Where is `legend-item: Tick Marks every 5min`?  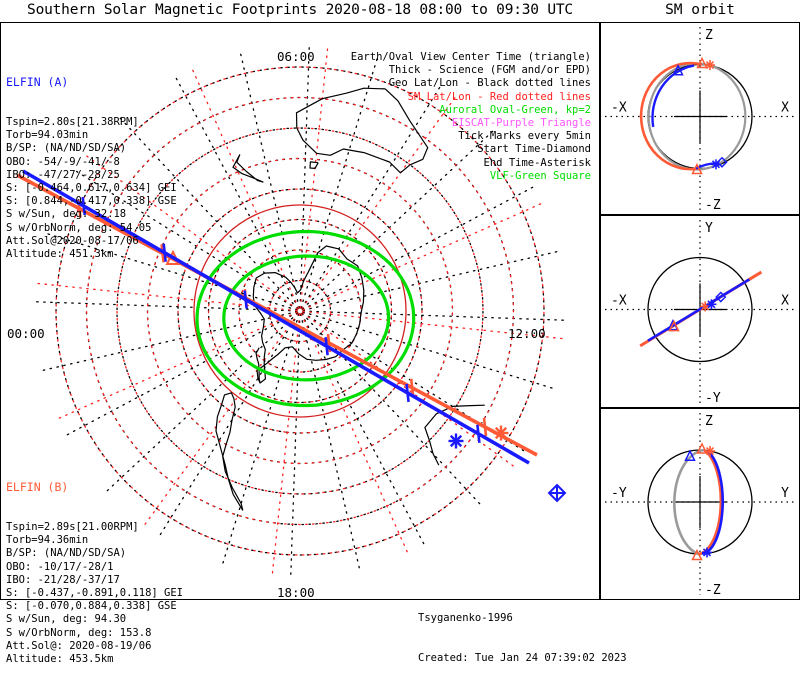
legend-item: Tick Marks every 5min is located at coordinates (524, 136).